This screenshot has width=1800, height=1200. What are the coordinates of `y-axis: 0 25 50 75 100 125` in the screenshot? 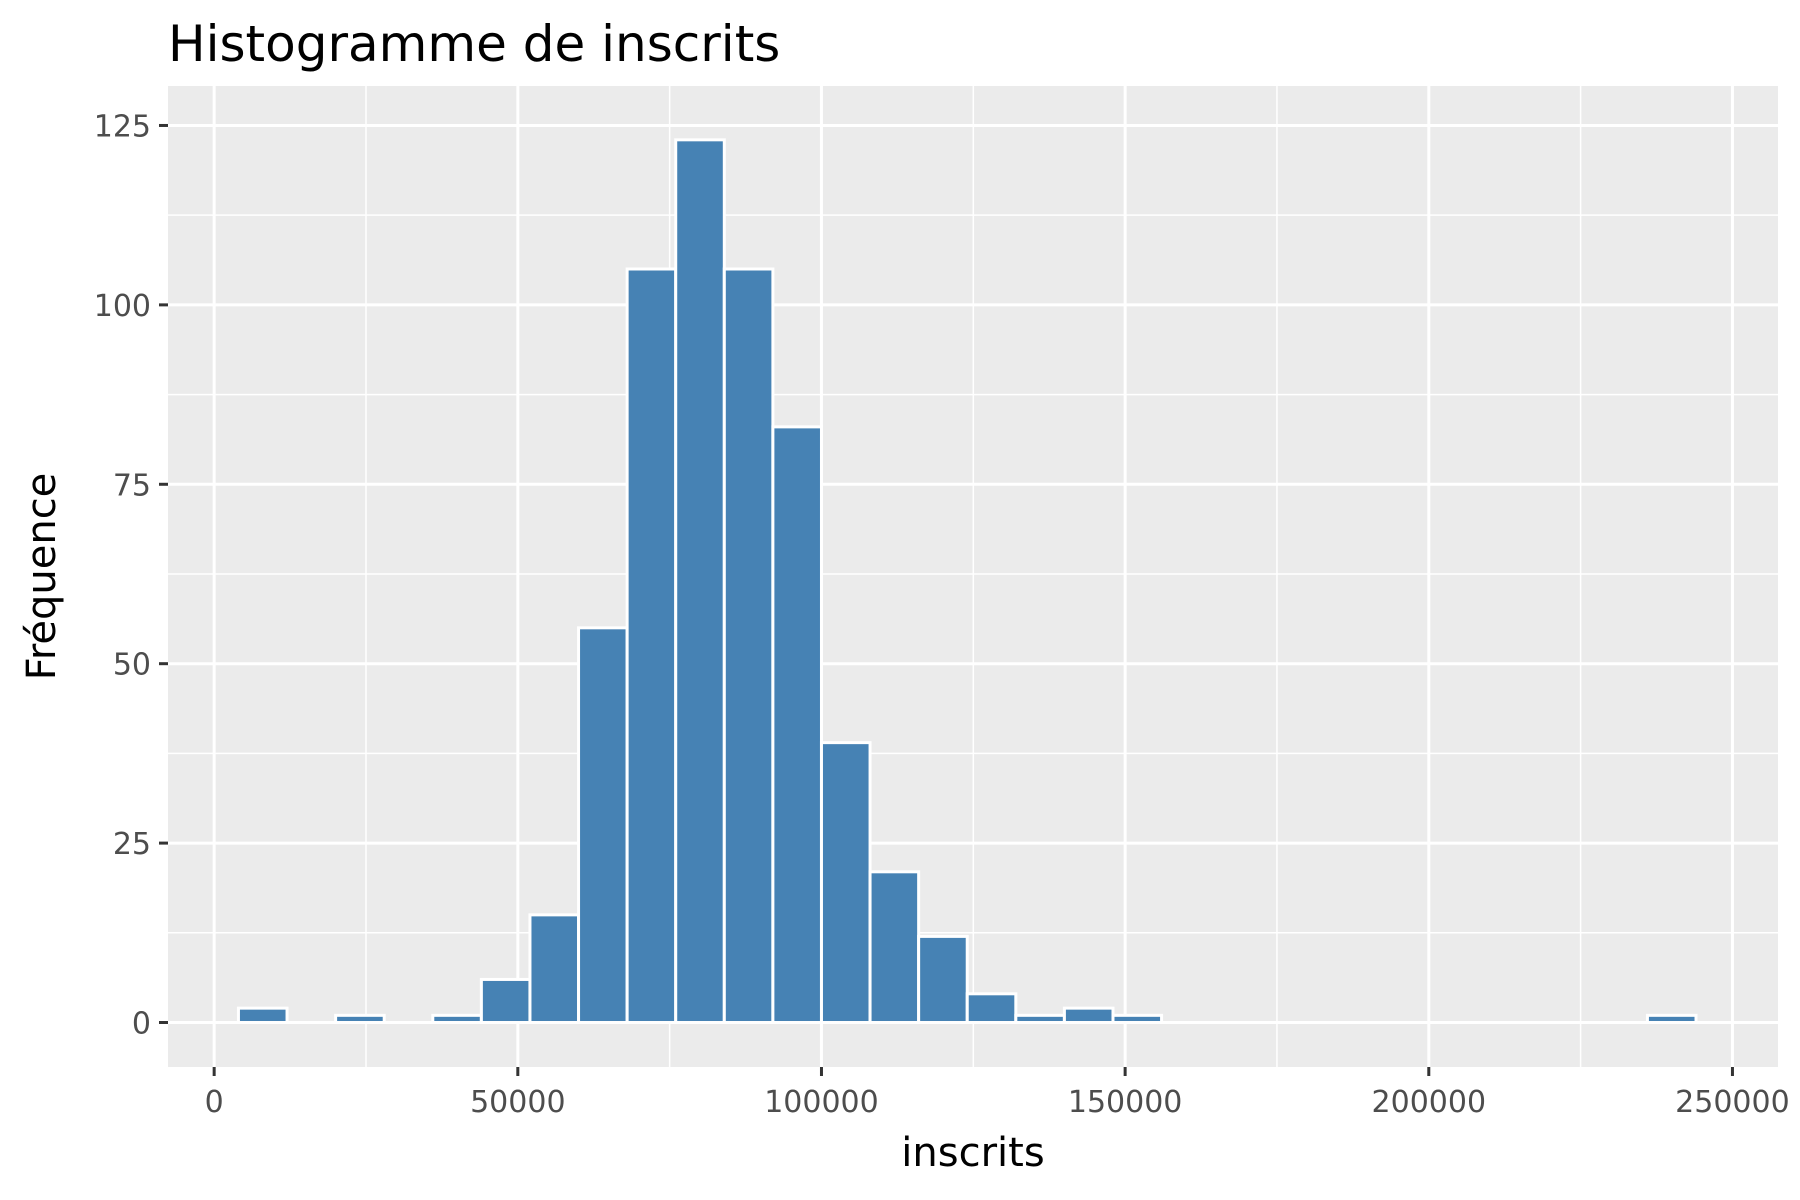 It's located at (131, 575).